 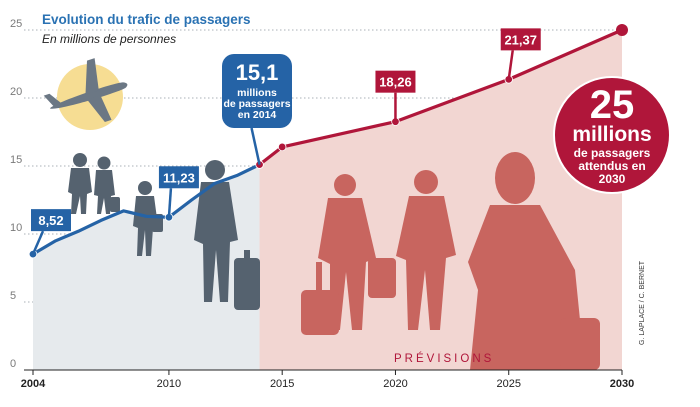 I want to click on x-tick-label: 2004, so click(x=33, y=384).